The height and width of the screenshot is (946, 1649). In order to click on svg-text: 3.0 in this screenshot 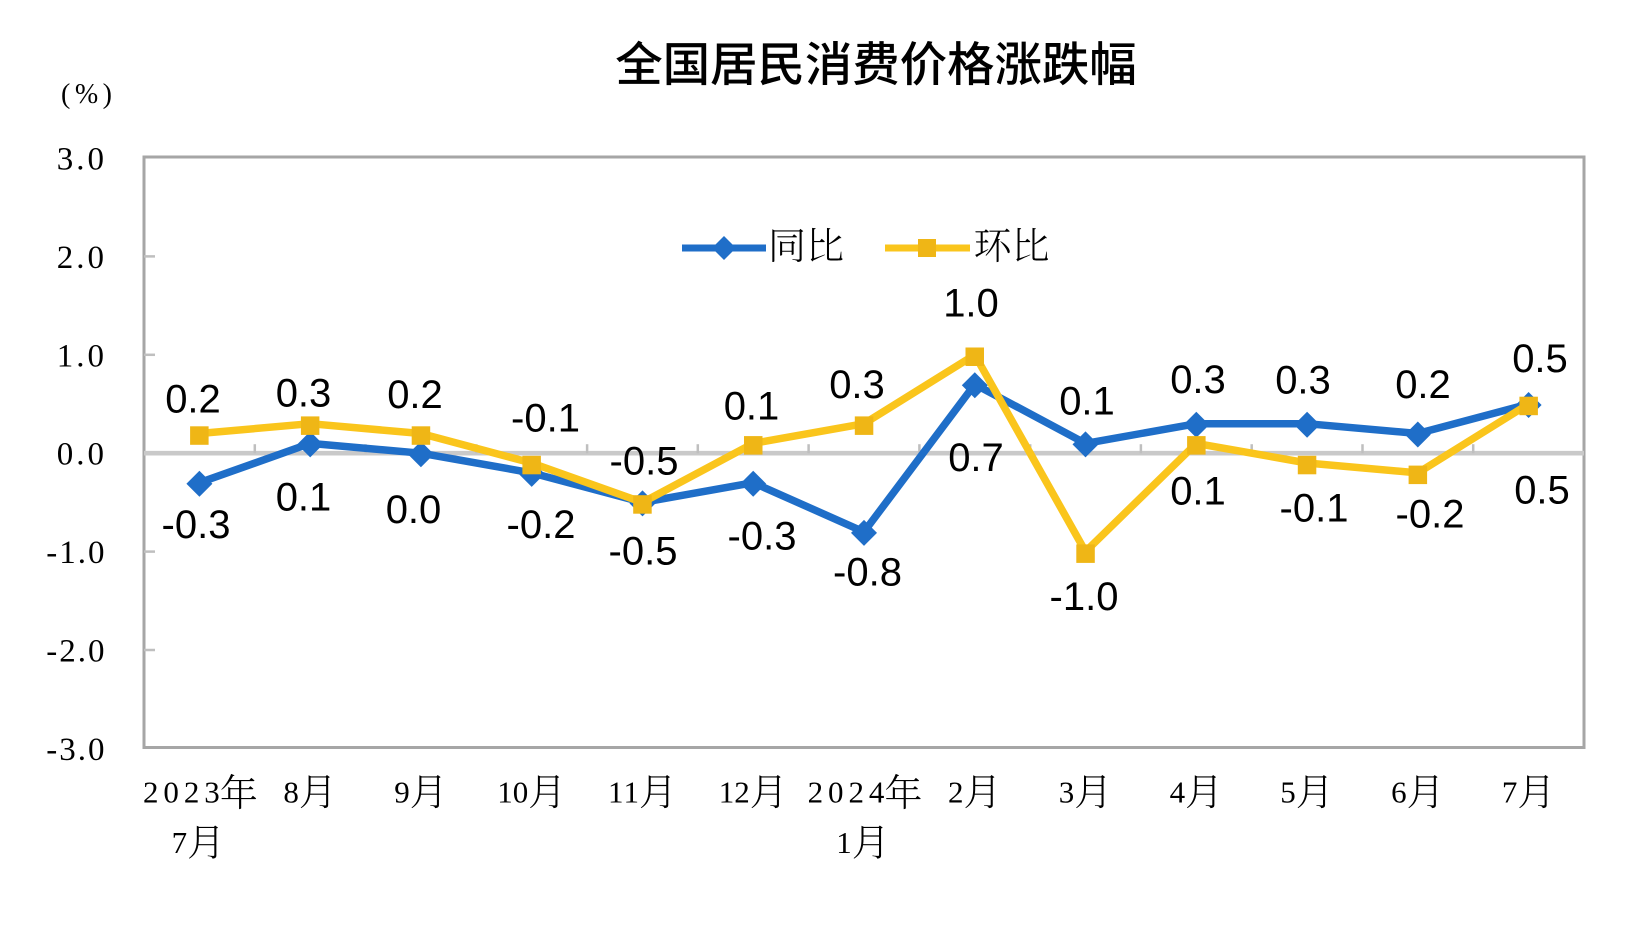, I will do `click(82, 159)`.